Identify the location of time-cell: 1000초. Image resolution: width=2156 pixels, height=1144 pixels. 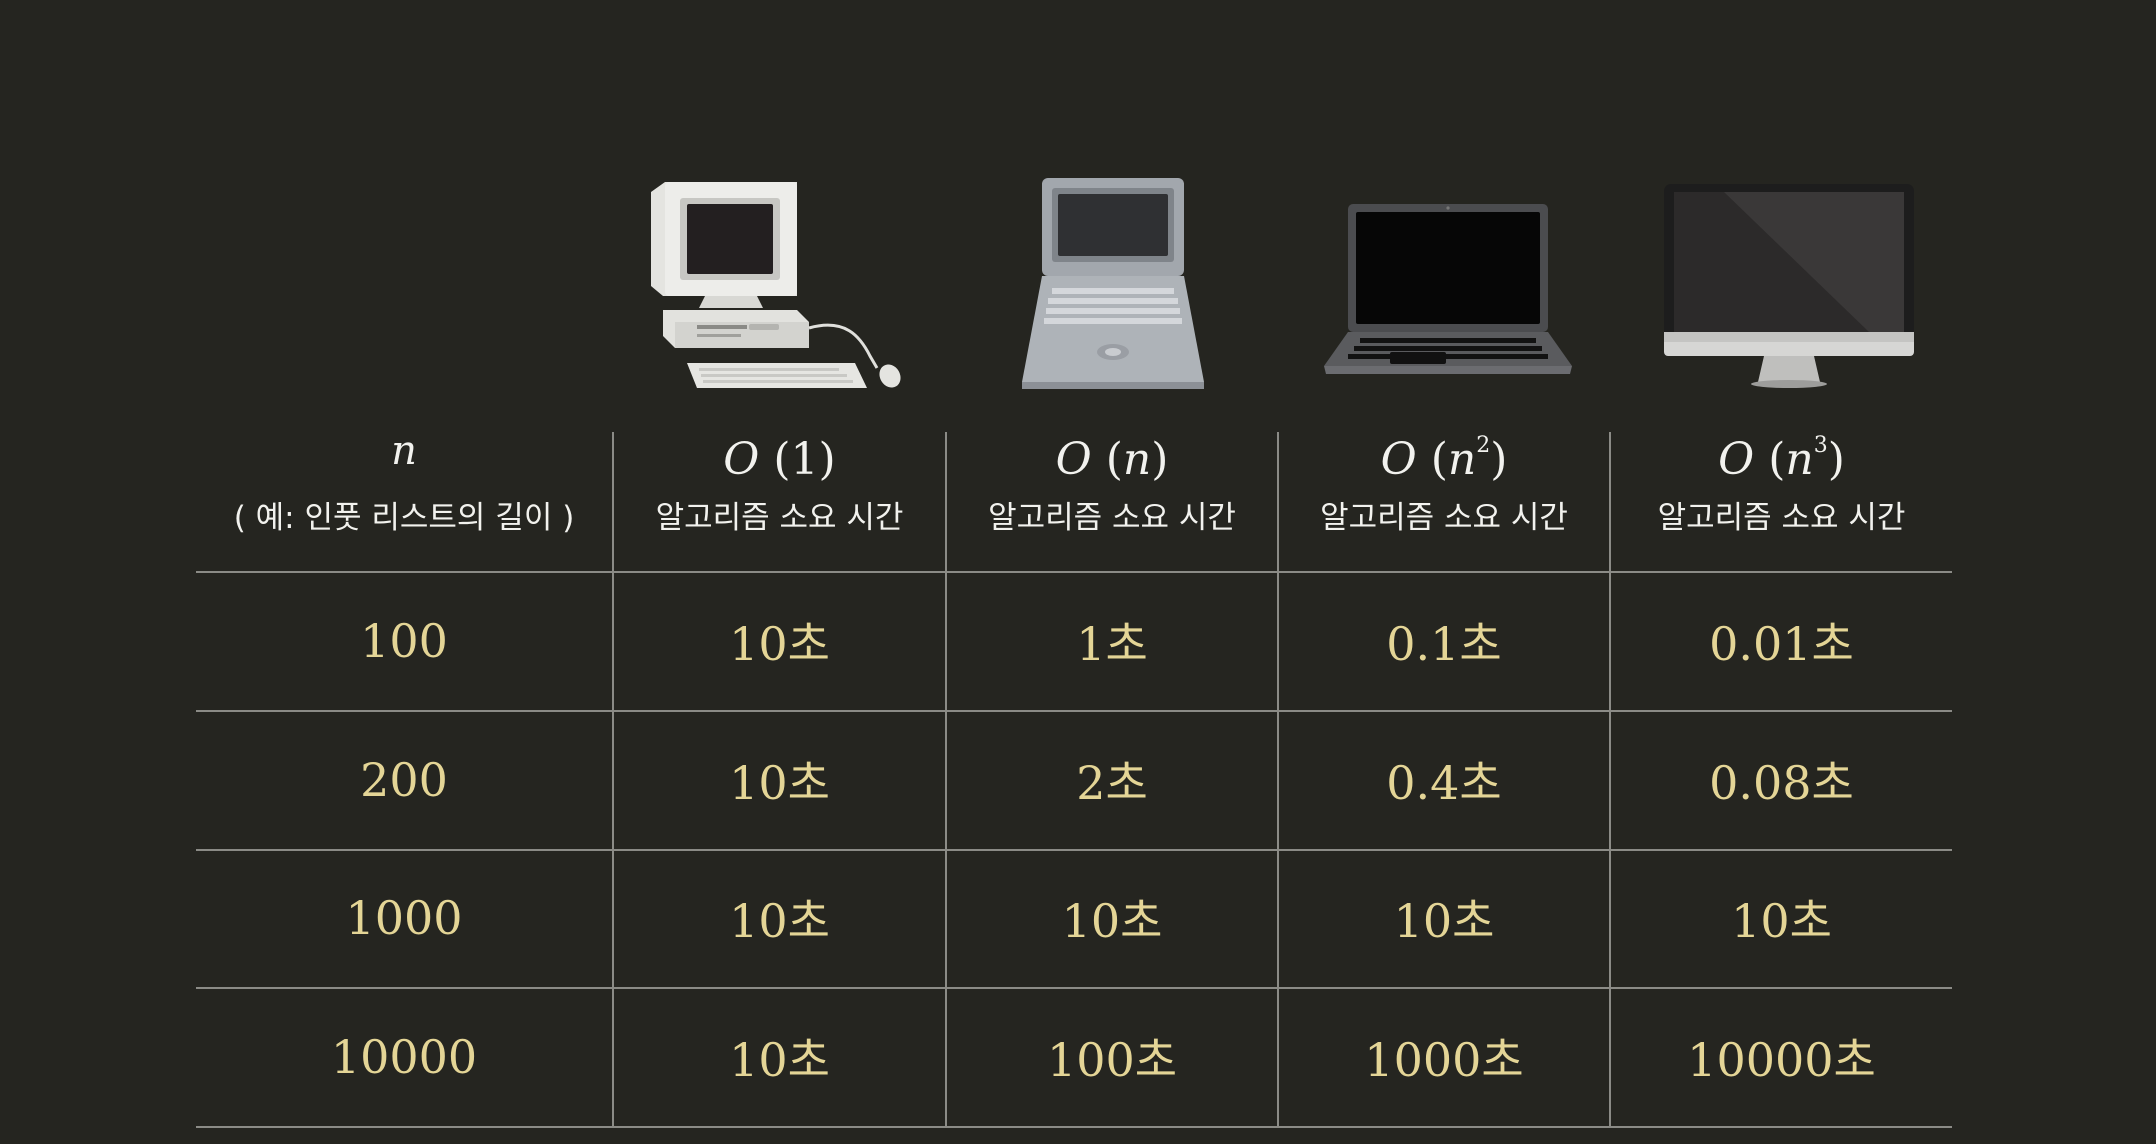
(1444, 1060).